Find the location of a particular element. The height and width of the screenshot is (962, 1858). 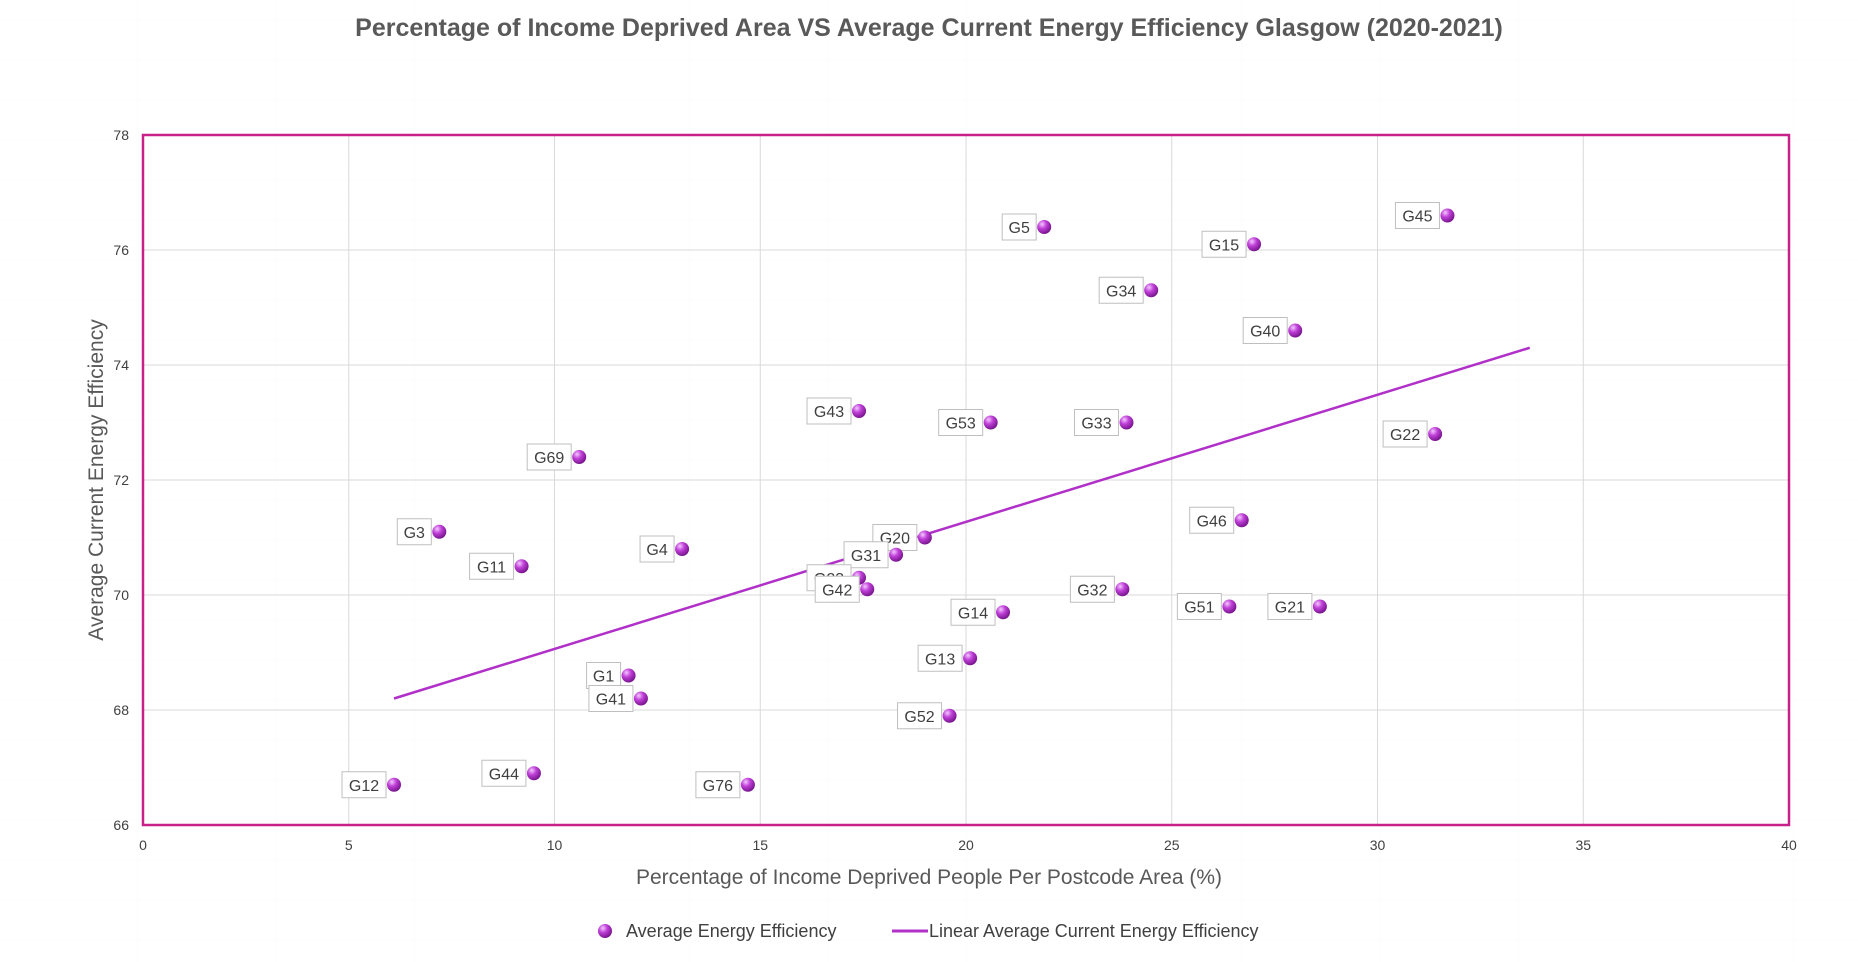

data-label: G4 is located at coordinates (656, 550).